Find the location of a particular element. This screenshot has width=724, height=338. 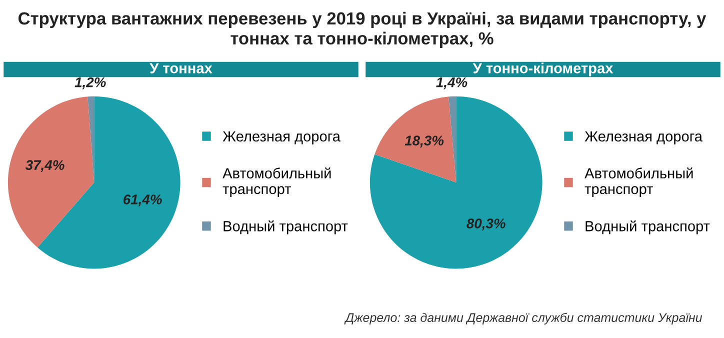

data-label: 1,2% is located at coordinates (90, 83).